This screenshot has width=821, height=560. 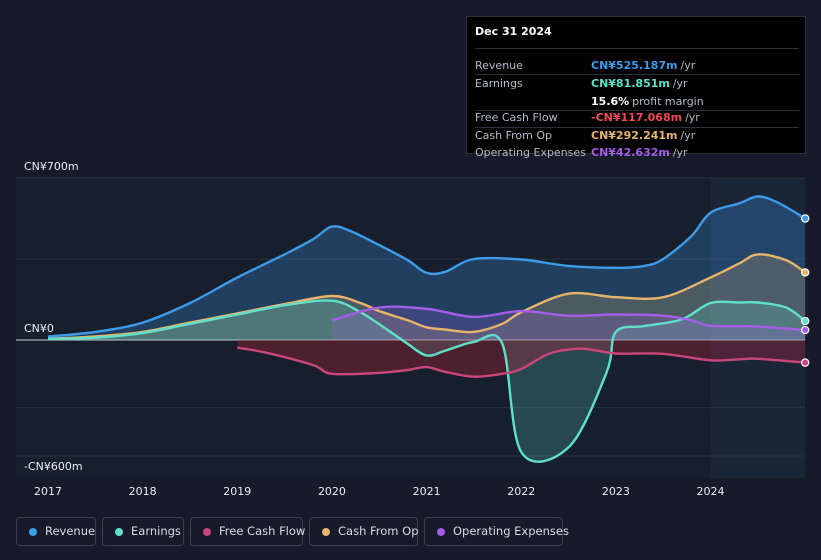 What do you see at coordinates (499, 65) in the screenshot?
I see `tooltip-label: Revenue` at bounding box center [499, 65].